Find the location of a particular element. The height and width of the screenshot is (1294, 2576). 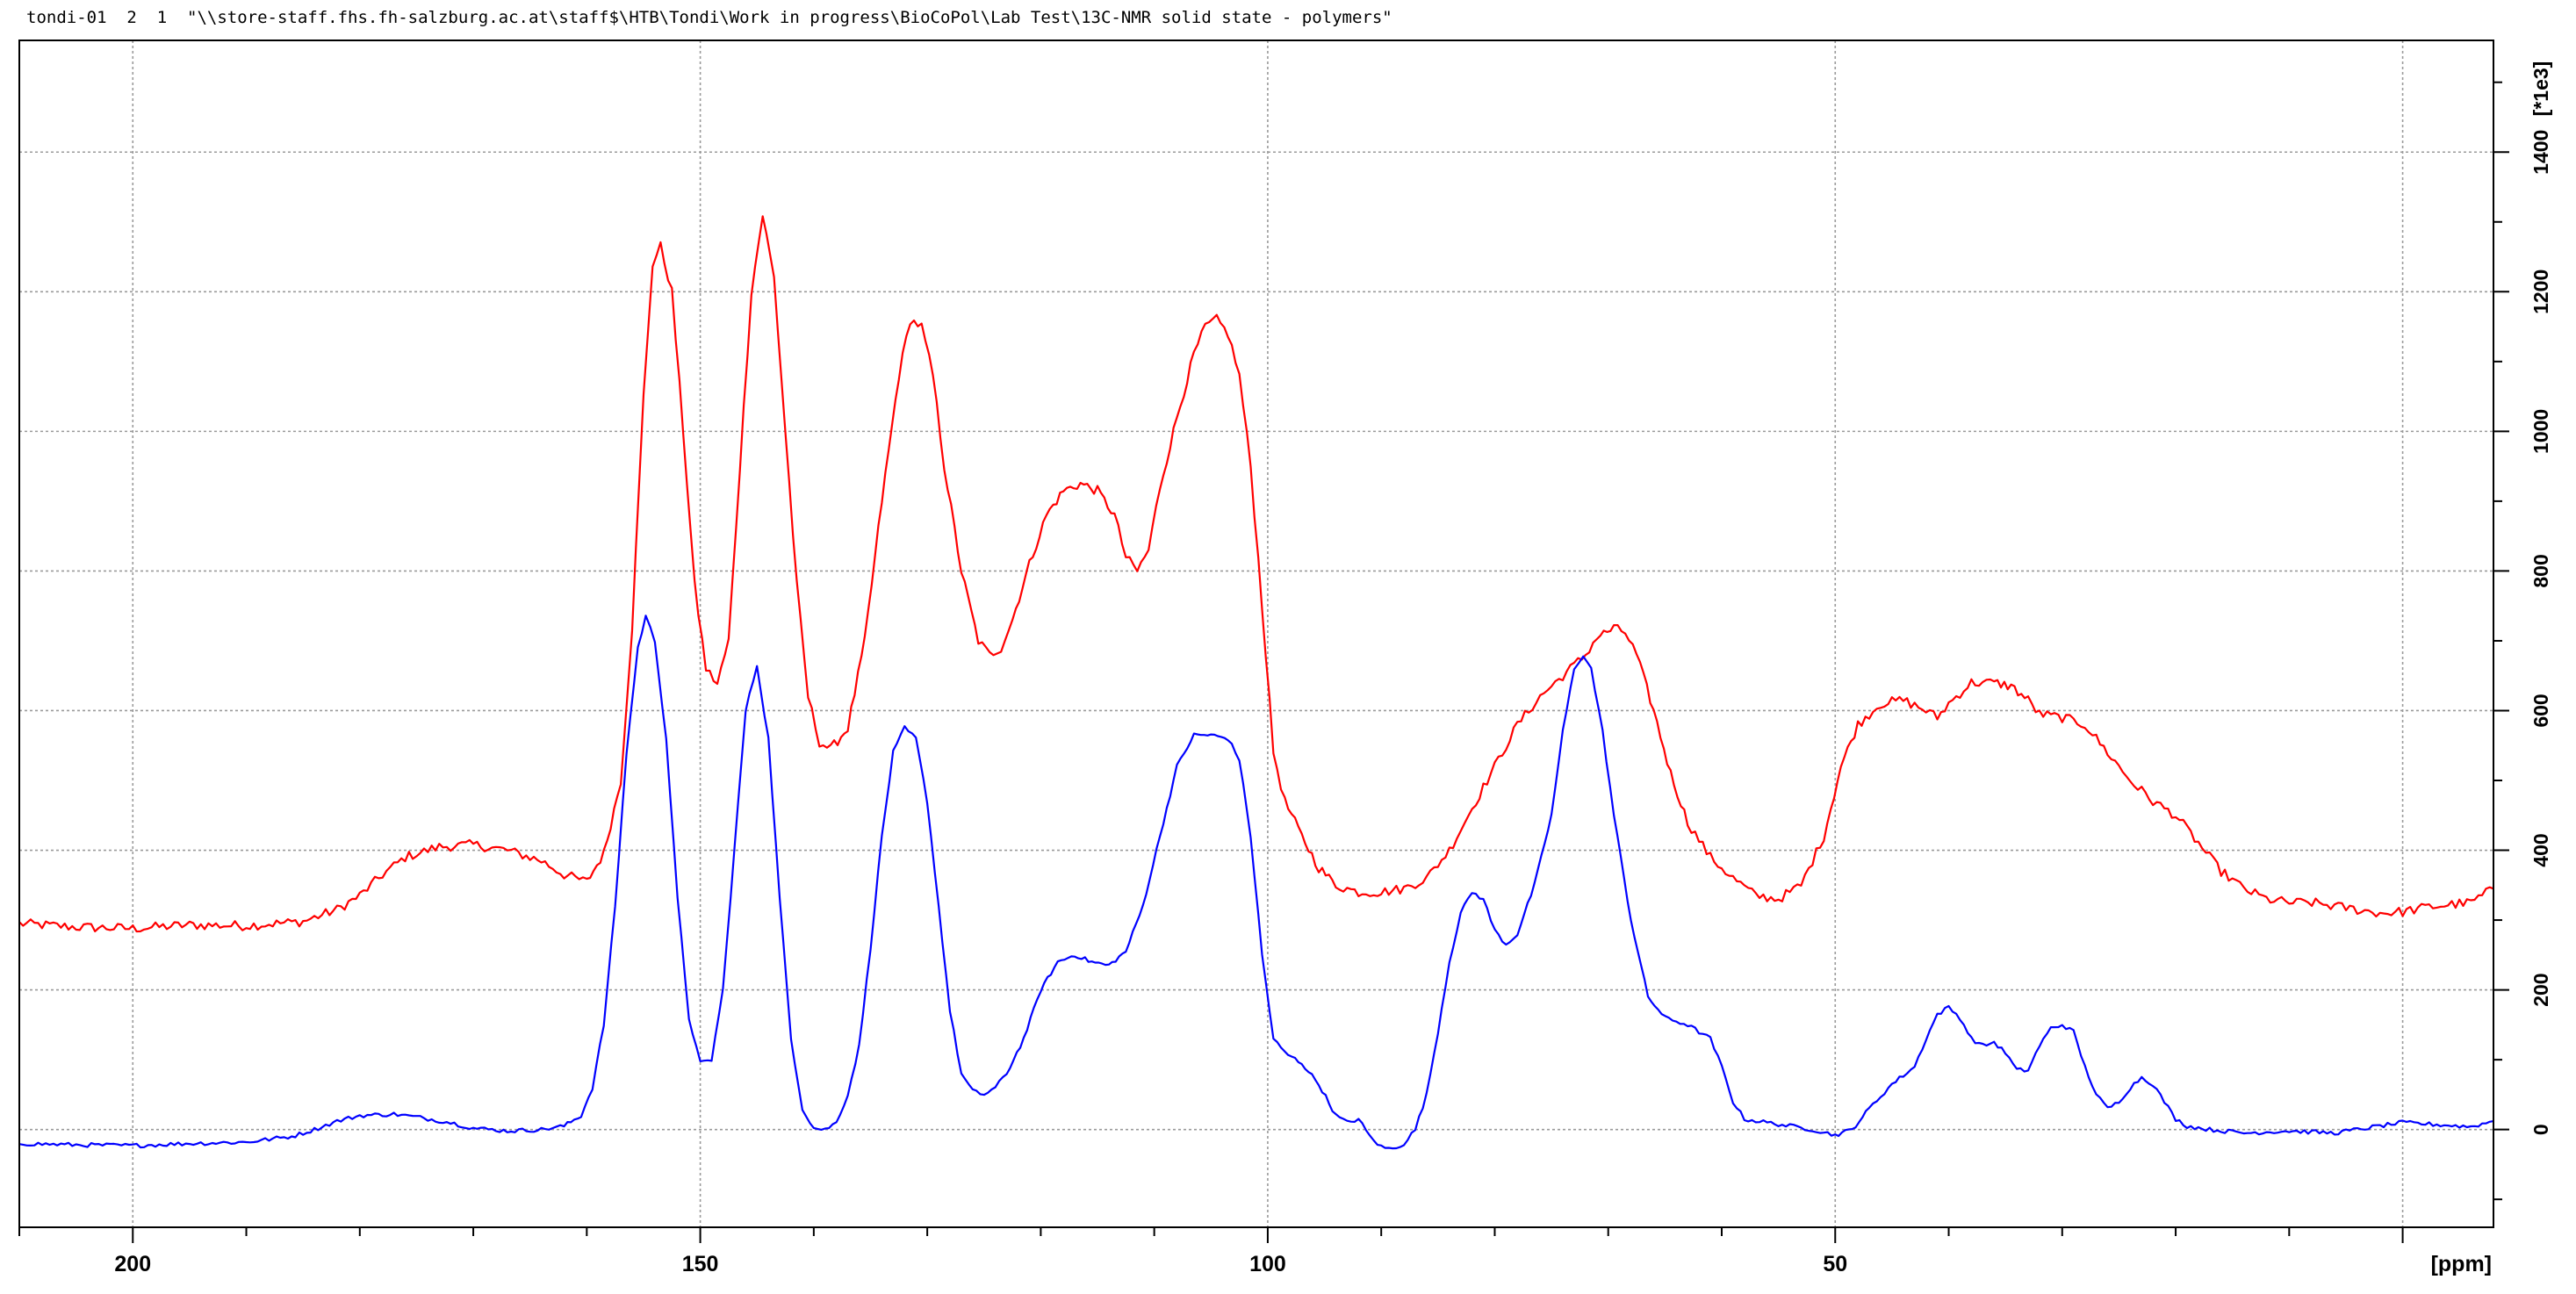

y-axis-label: [*1e3] is located at coordinates (2540, 89).